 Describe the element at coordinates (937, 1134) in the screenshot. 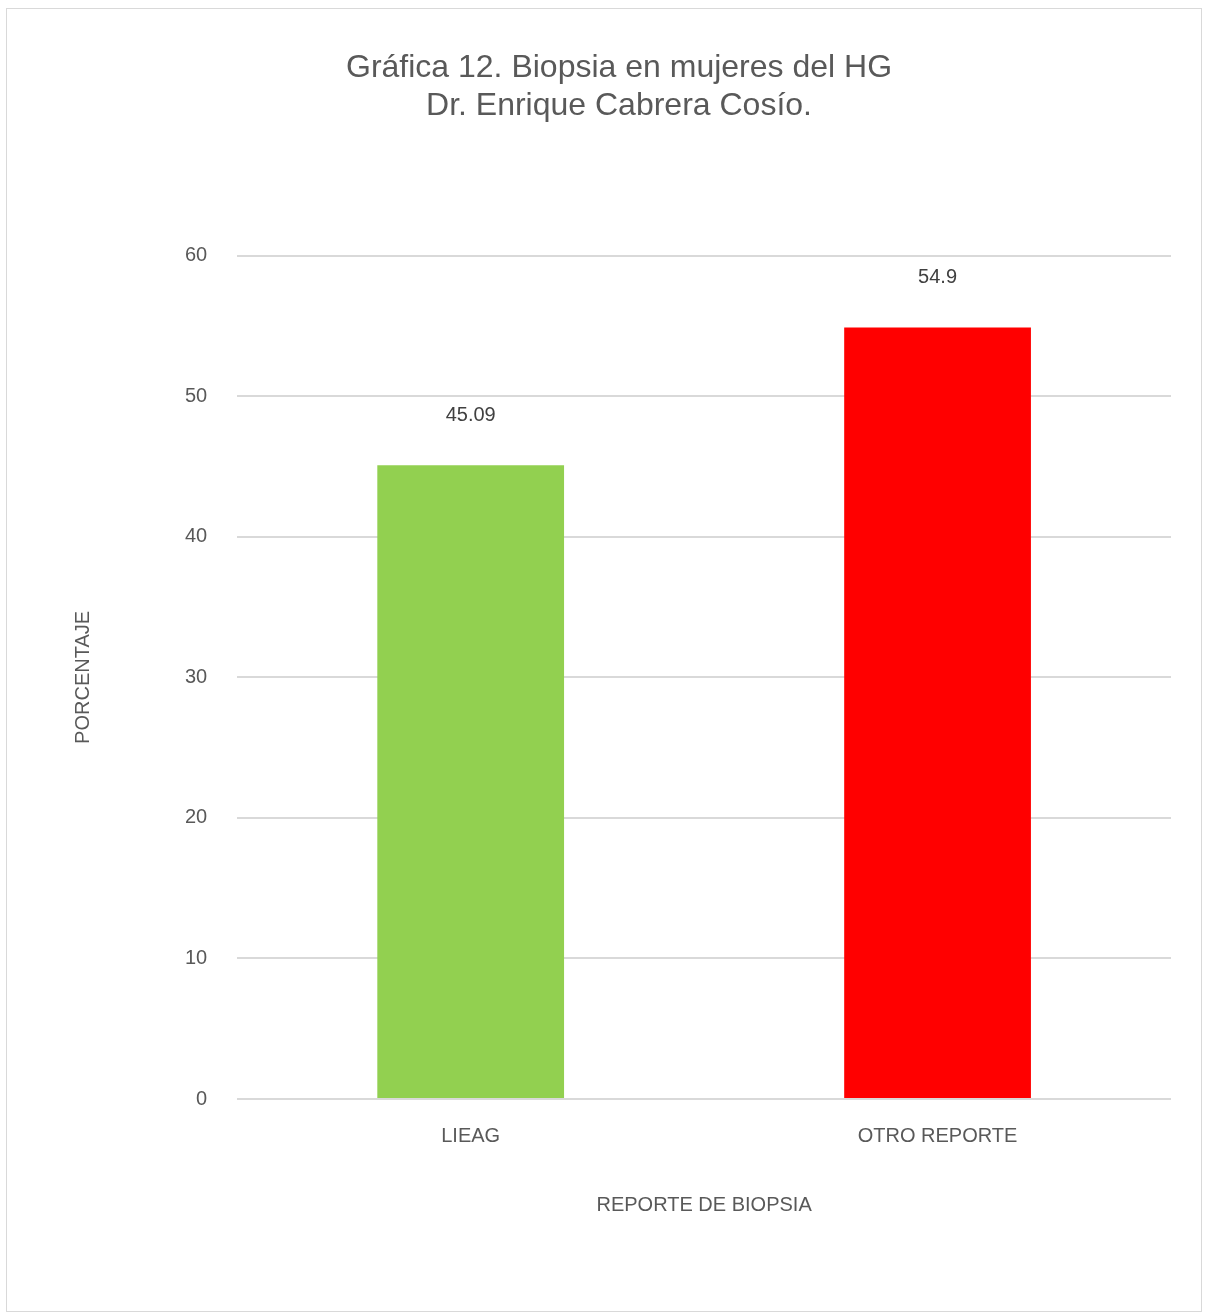

I see `x-tick-label: OTRO REPORTE` at that location.